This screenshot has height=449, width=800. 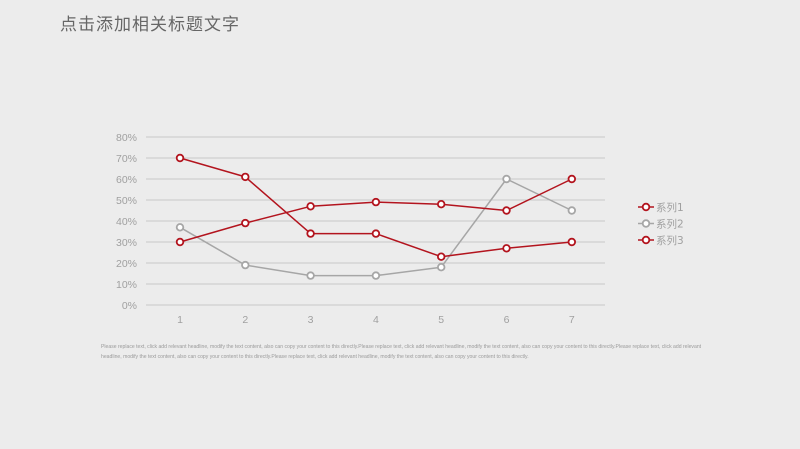 What do you see at coordinates (126, 159) in the screenshot?
I see `y-tick-label: 70%` at bounding box center [126, 159].